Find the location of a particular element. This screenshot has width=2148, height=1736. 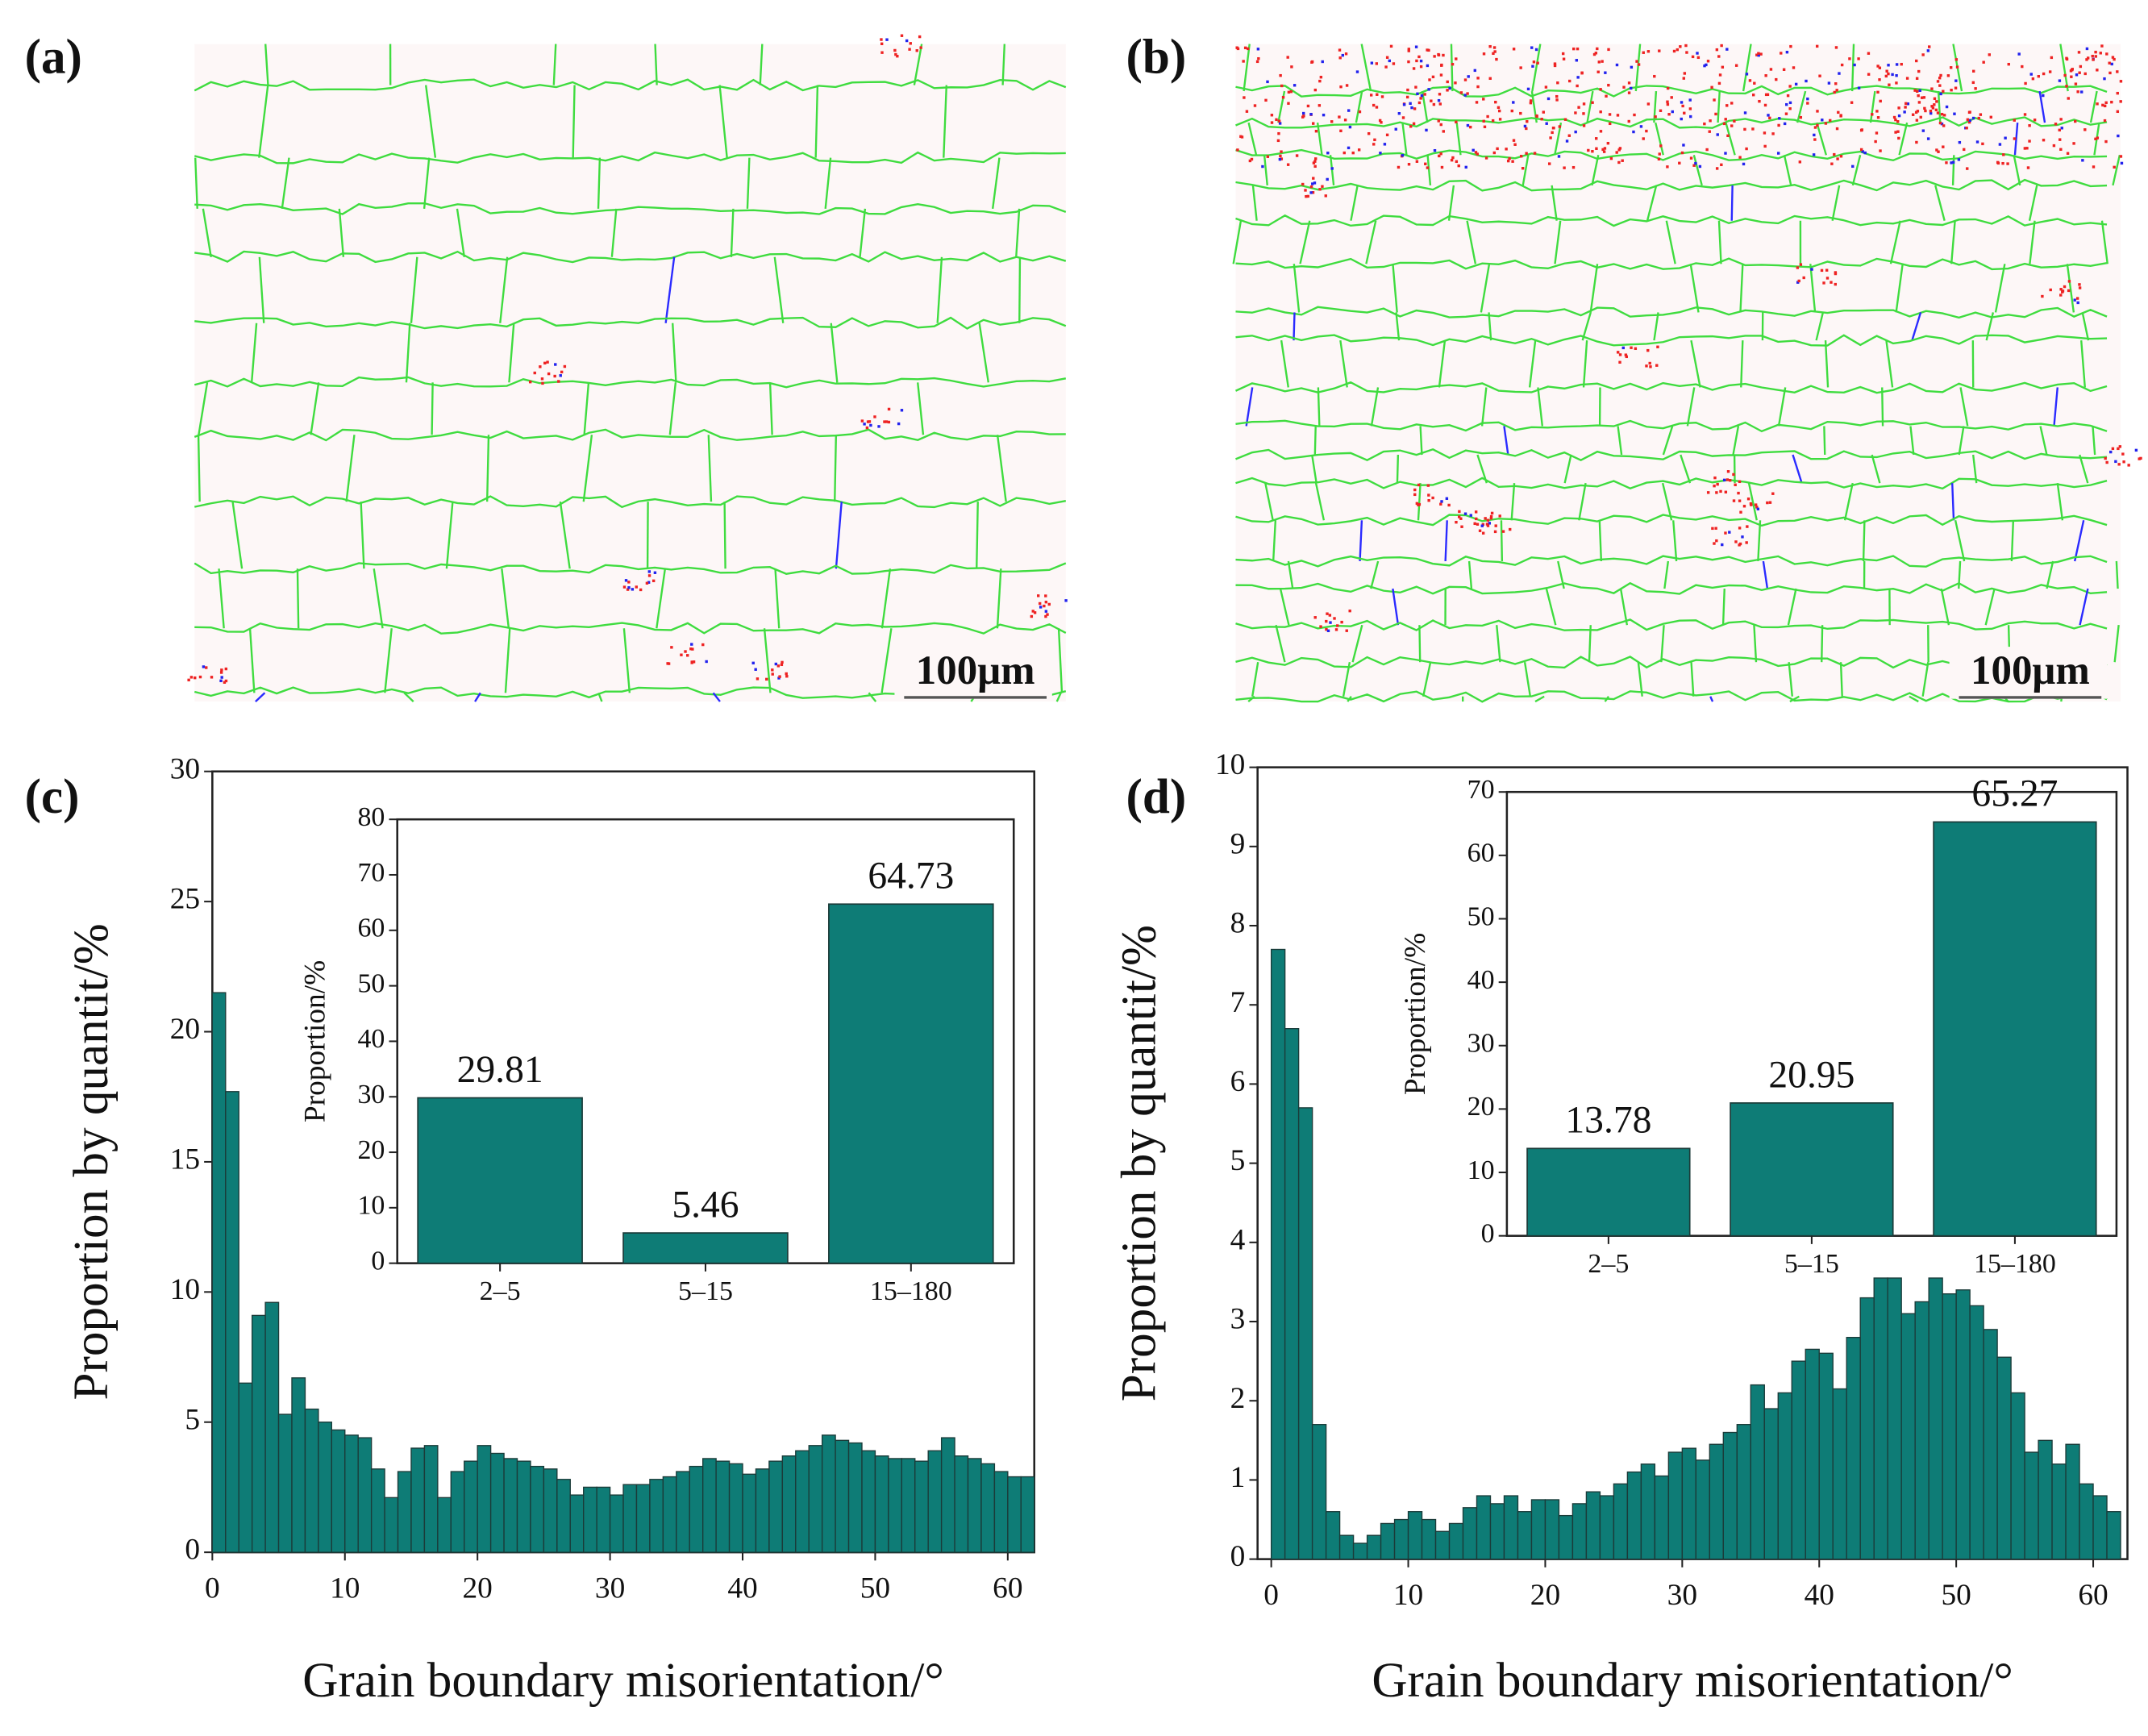

x-tick-label: 10 is located at coordinates (1408, 1595).